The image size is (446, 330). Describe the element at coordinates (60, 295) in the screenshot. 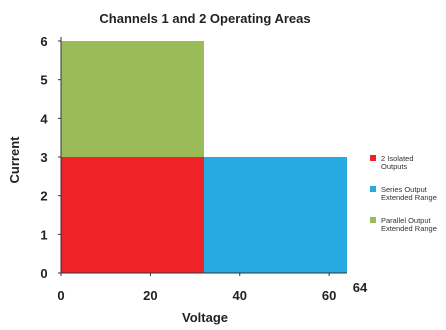

I see `x-tick-label: 0` at that location.